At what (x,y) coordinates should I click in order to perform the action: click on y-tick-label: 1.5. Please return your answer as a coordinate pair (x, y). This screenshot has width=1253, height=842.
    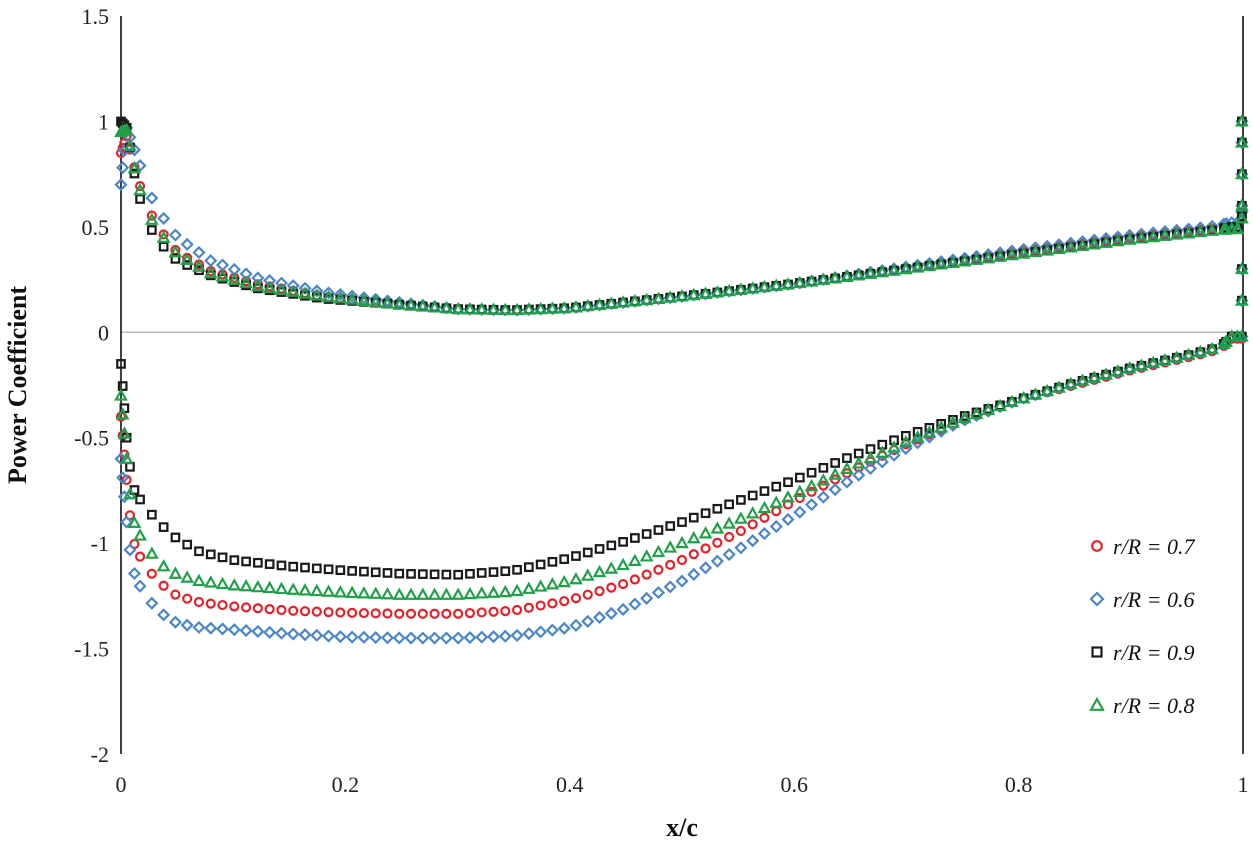
    Looking at the image, I should click on (96, 16).